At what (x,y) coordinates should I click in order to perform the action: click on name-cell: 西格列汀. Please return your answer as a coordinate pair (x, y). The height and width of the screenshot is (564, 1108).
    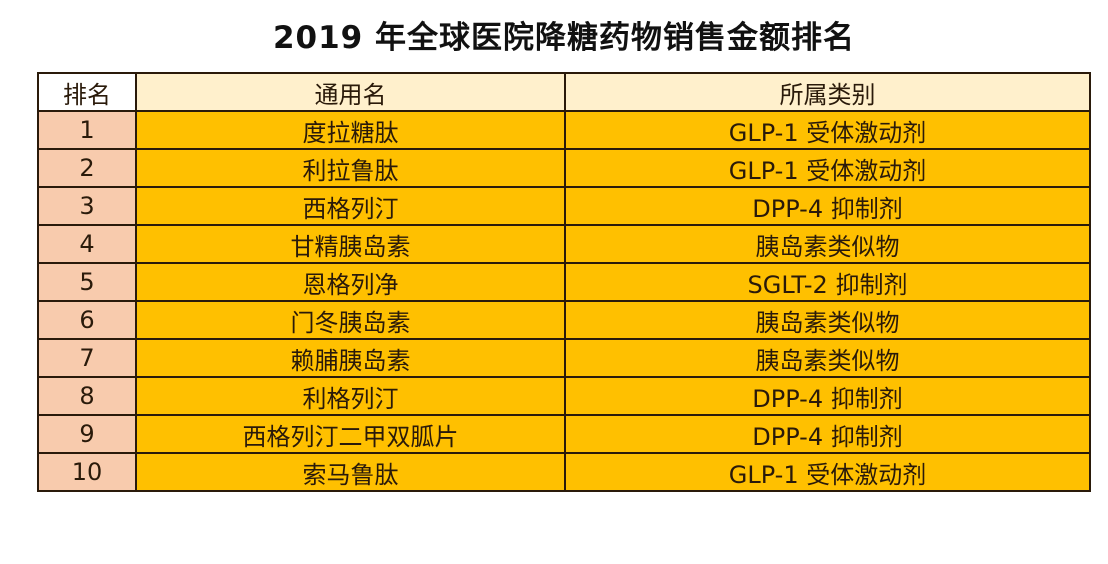
    Looking at the image, I should click on (350, 206).